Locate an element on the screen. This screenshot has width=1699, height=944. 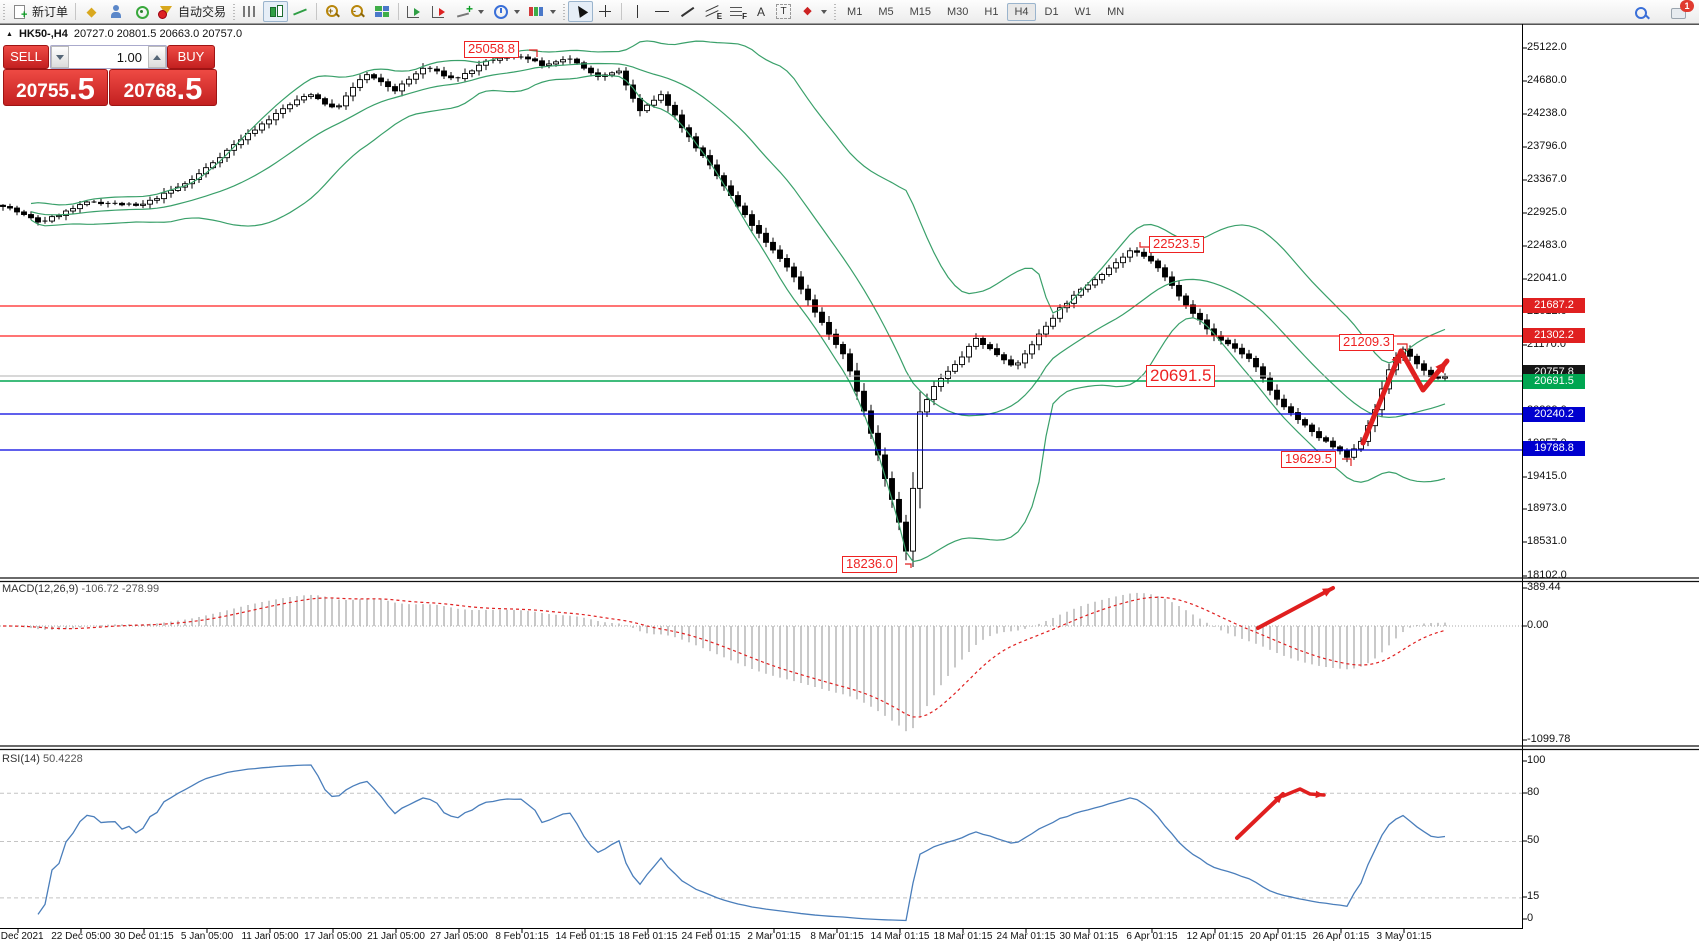
vertical-line-icon is located at coordinates (637, 11).